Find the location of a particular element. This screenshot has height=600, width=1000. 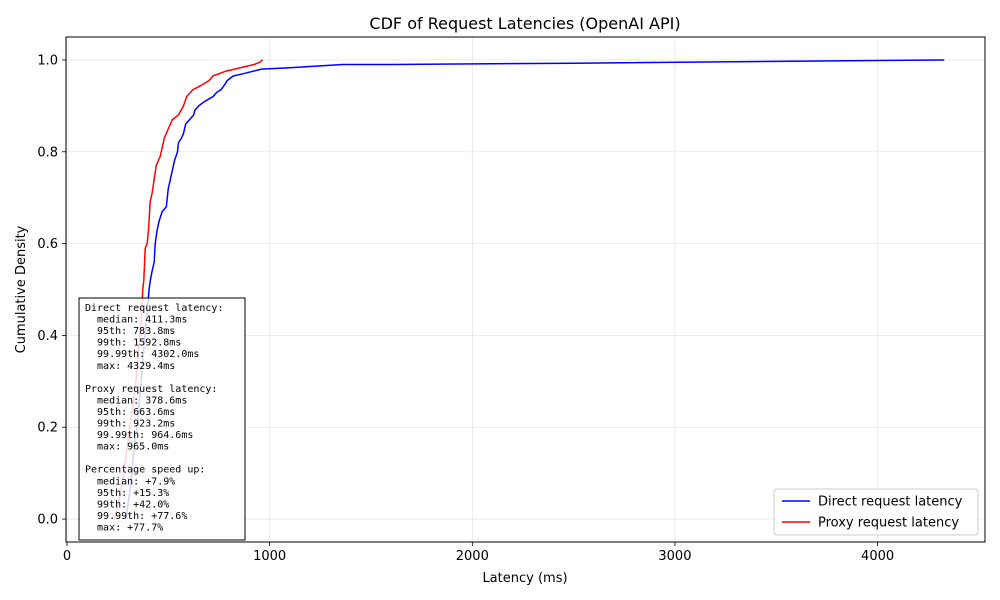

stats-line: 99.99th: 4302.0ms is located at coordinates (142, 354).